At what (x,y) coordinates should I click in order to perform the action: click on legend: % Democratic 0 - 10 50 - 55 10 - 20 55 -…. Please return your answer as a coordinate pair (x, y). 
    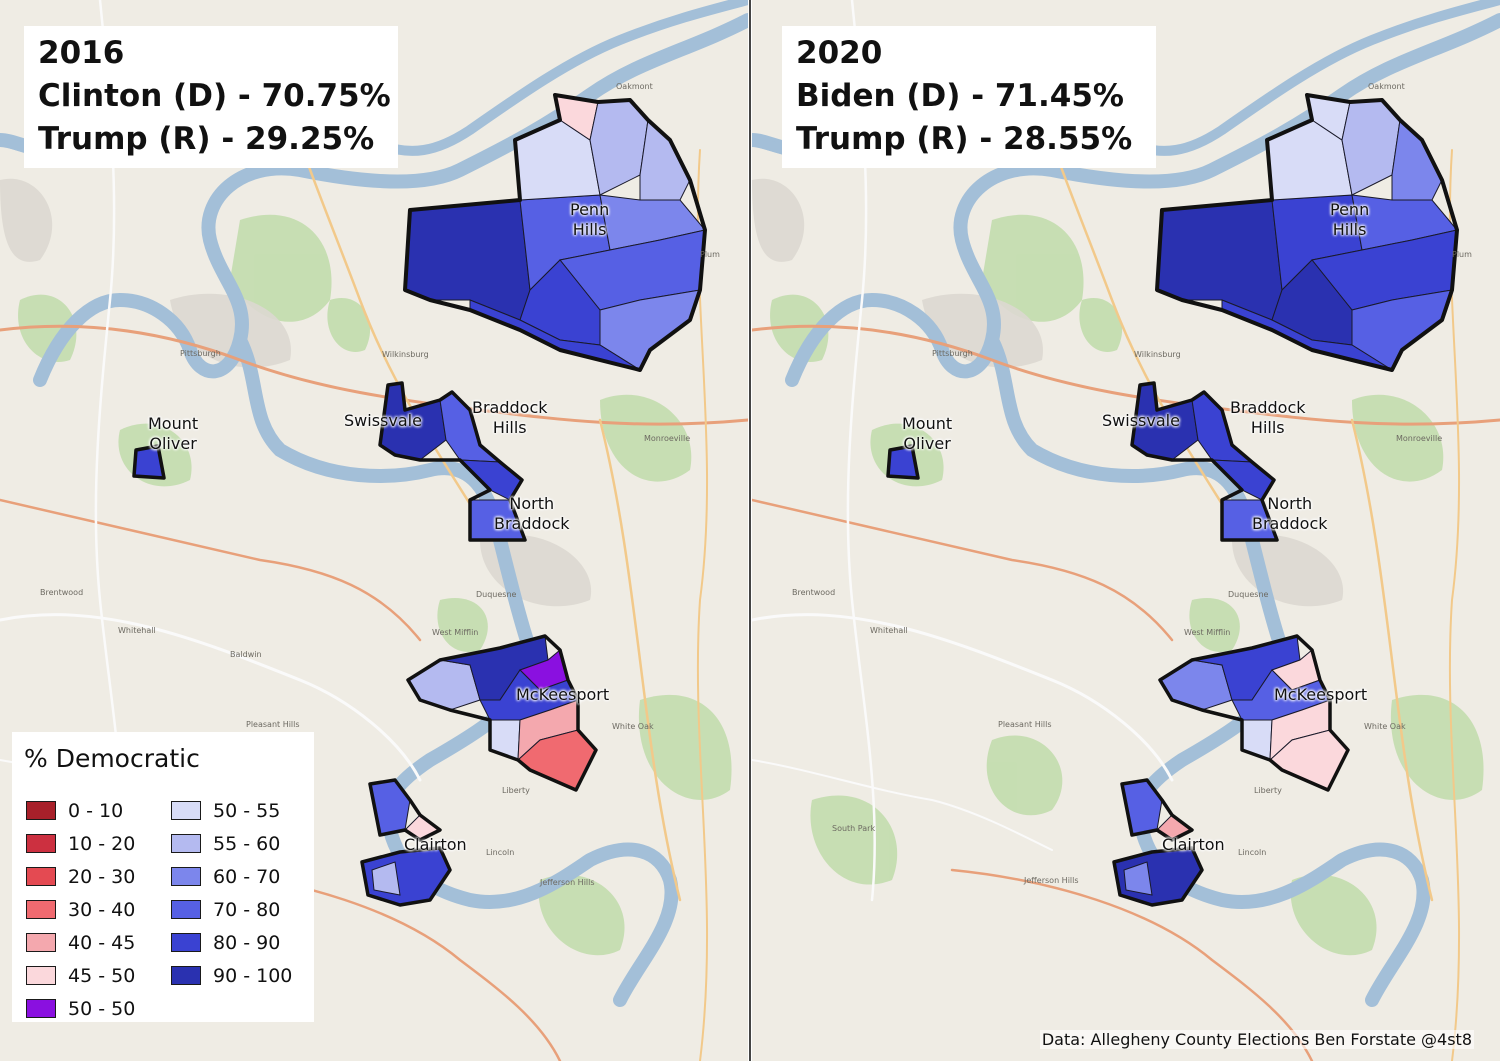
    Looking at the image, I should click on (163, 877).